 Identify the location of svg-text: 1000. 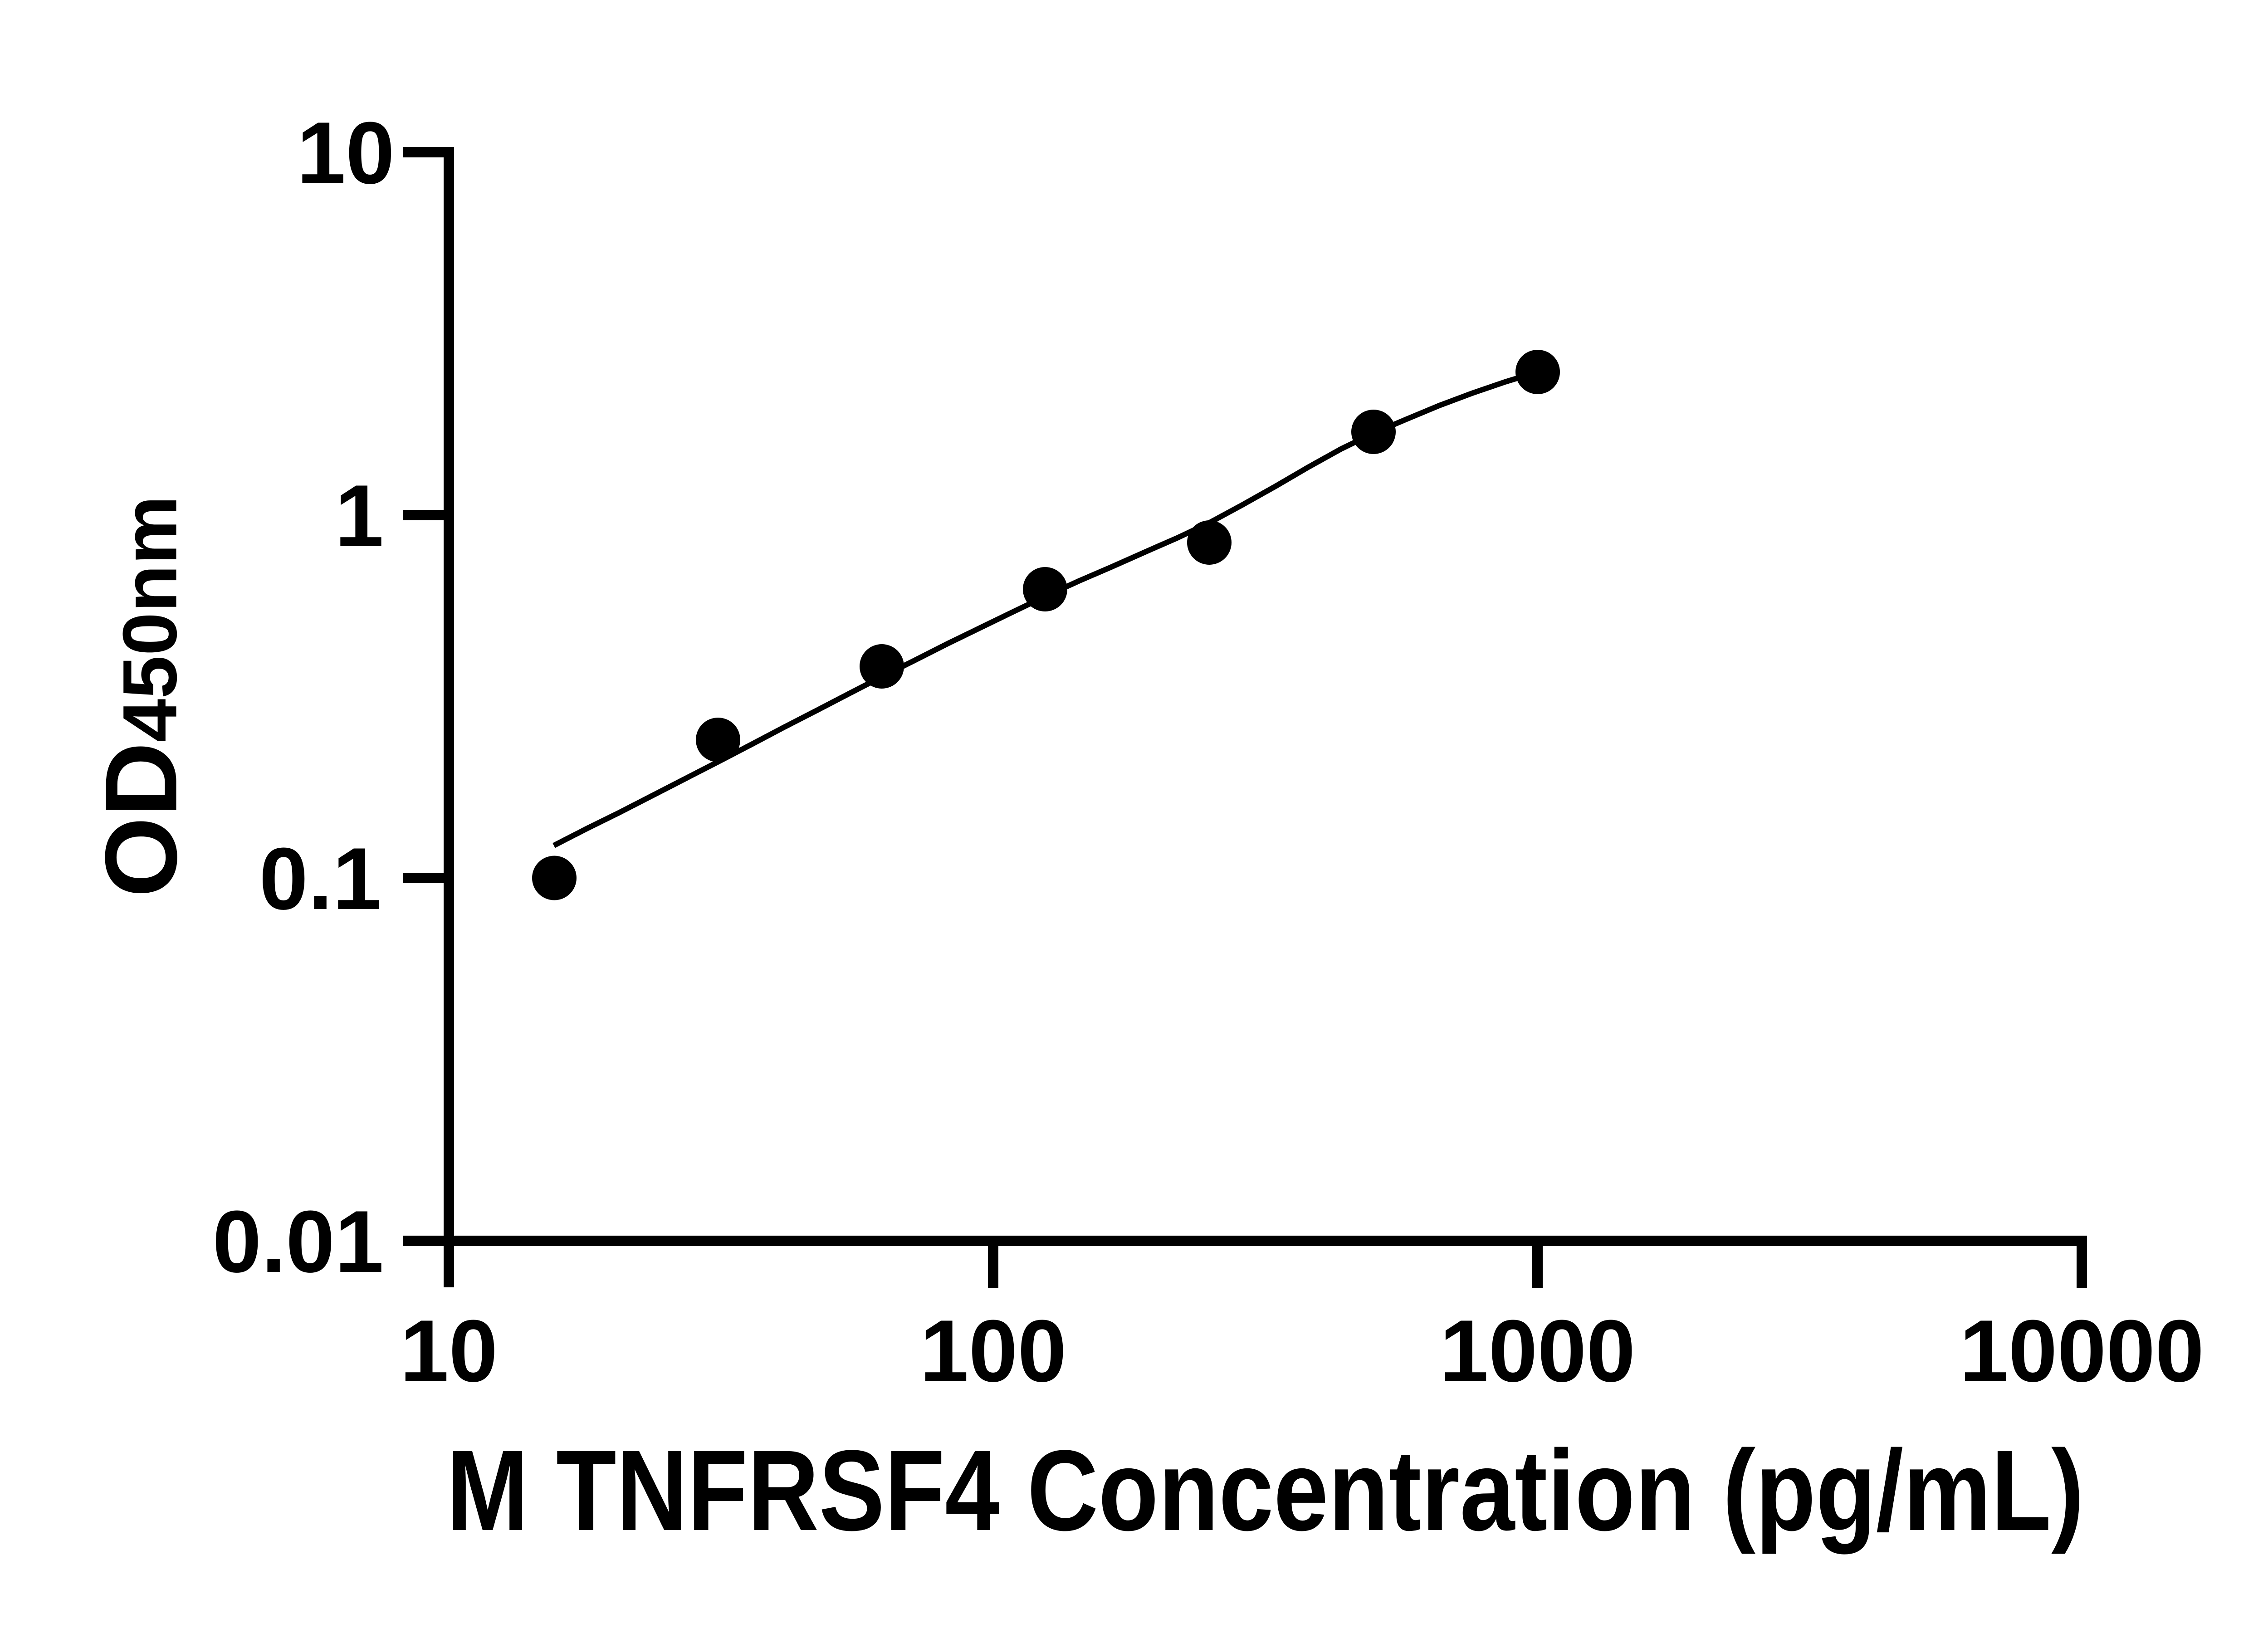
(1538, 1351).